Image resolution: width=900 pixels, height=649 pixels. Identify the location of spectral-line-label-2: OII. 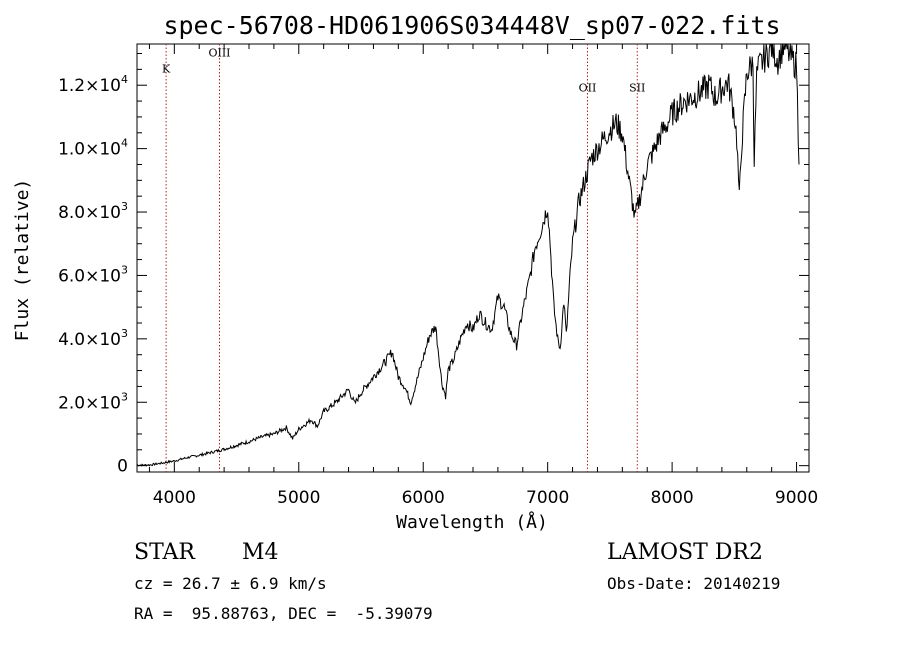
(588, 88).